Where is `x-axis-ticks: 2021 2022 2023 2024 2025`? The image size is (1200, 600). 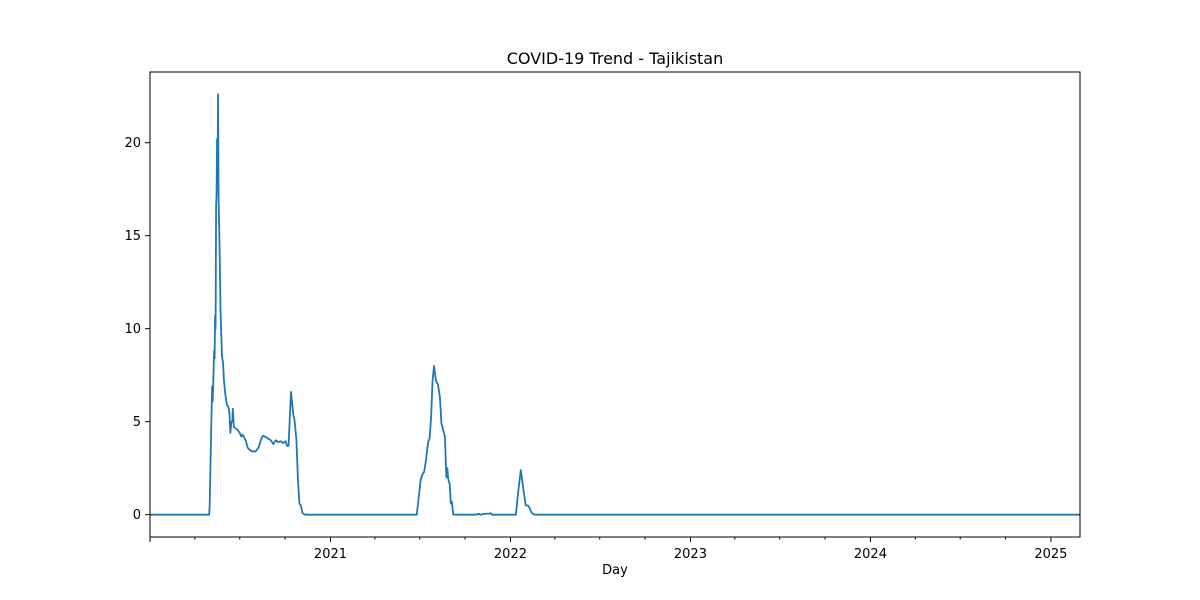
x-axis-ticks: 2021 2022 2023 2024 2025 is located at coordinates (608, 549).